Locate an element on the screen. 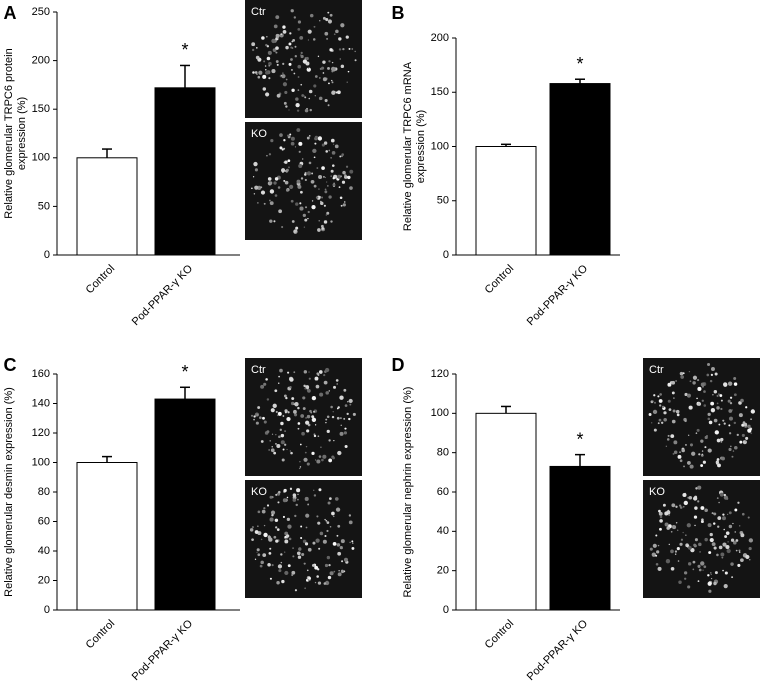 This screenshot has width=762, height=698. y-tick-label: 200 is located at coordinates (41, 61).